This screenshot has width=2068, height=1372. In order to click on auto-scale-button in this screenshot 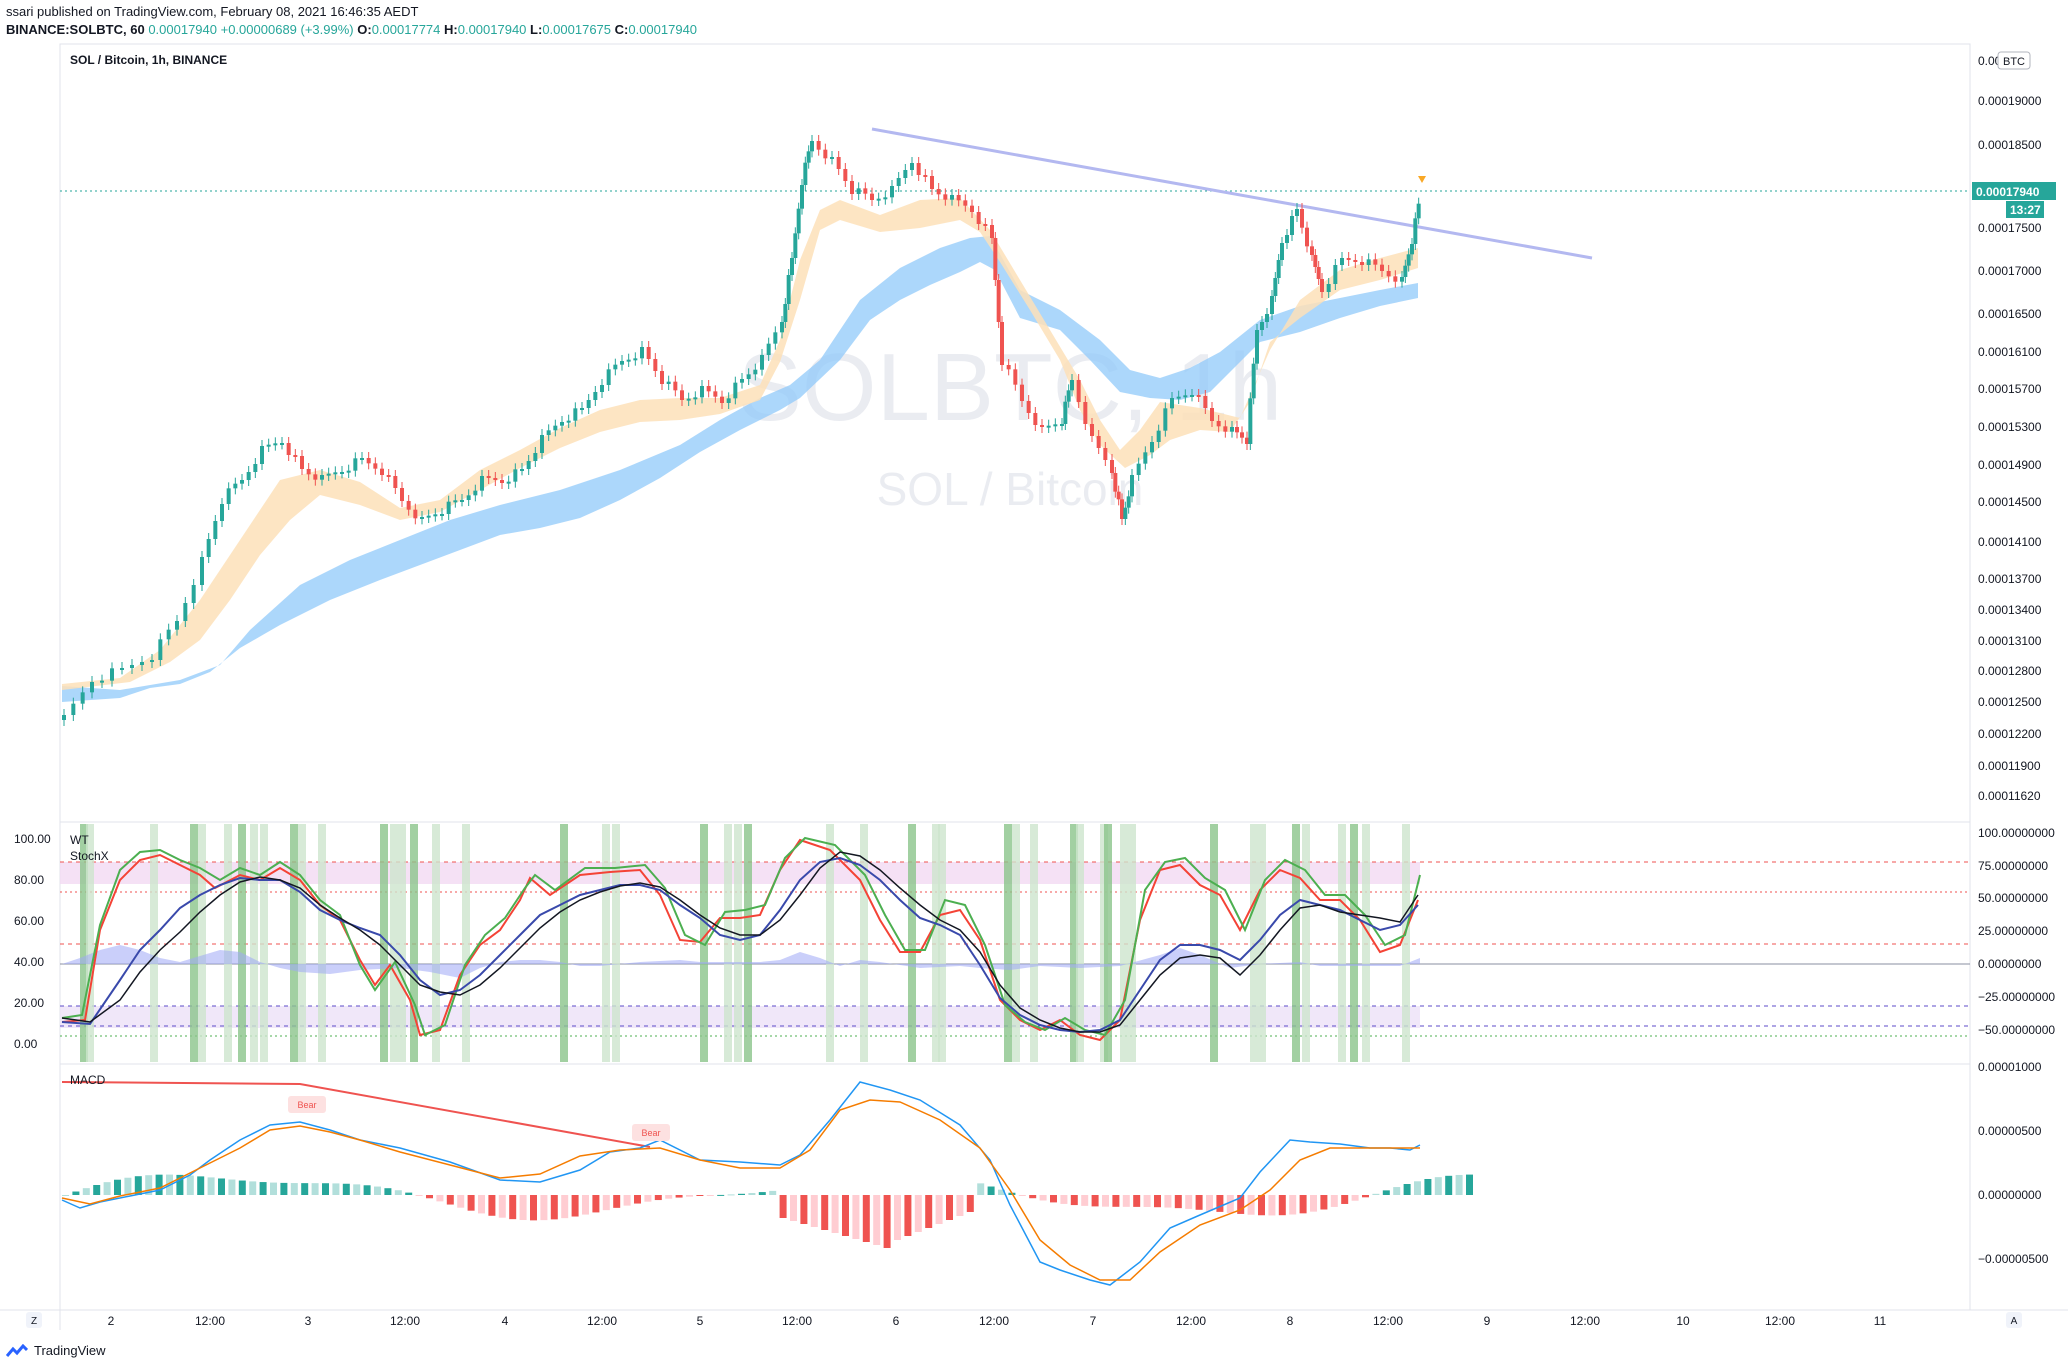, I will do `click(2014, 1320)`.